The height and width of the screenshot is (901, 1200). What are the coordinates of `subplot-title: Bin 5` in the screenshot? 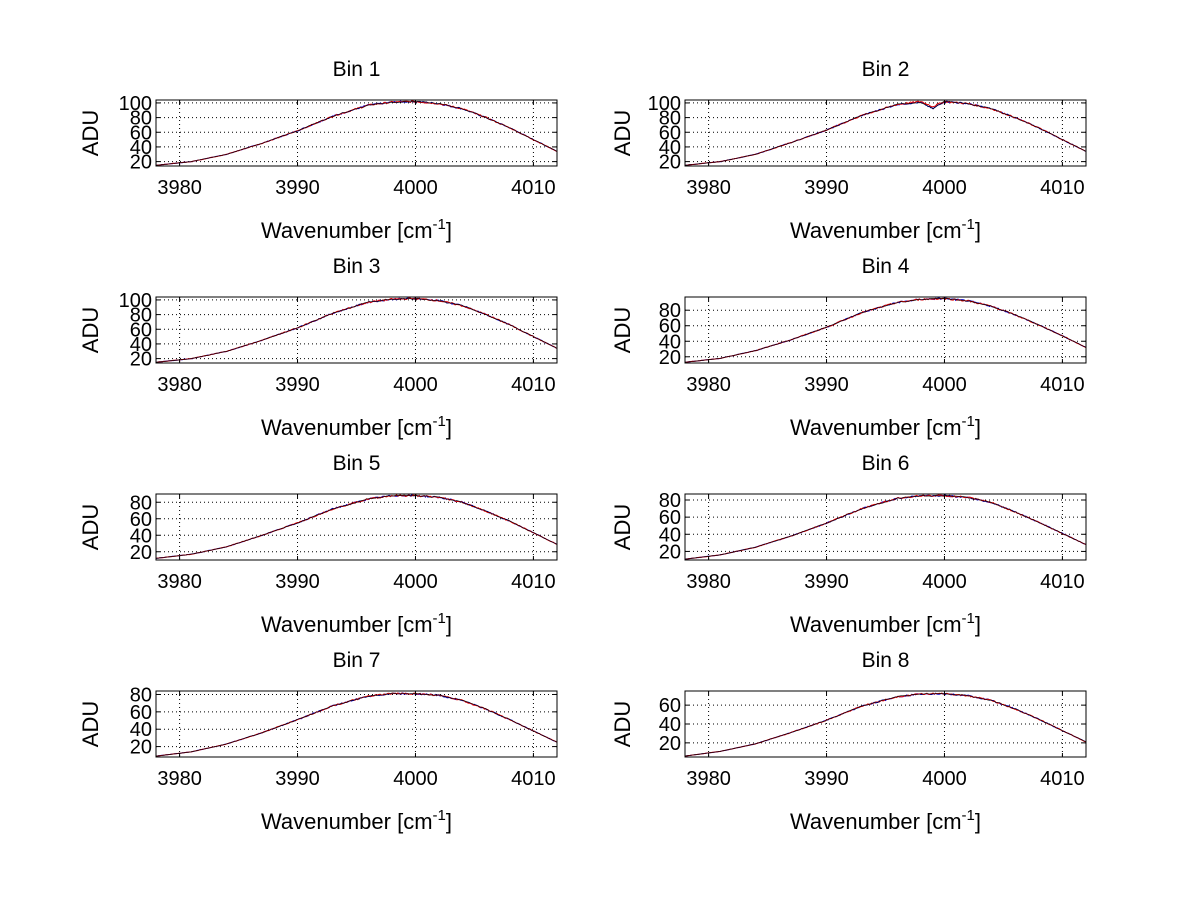 It's located at (357, 463).